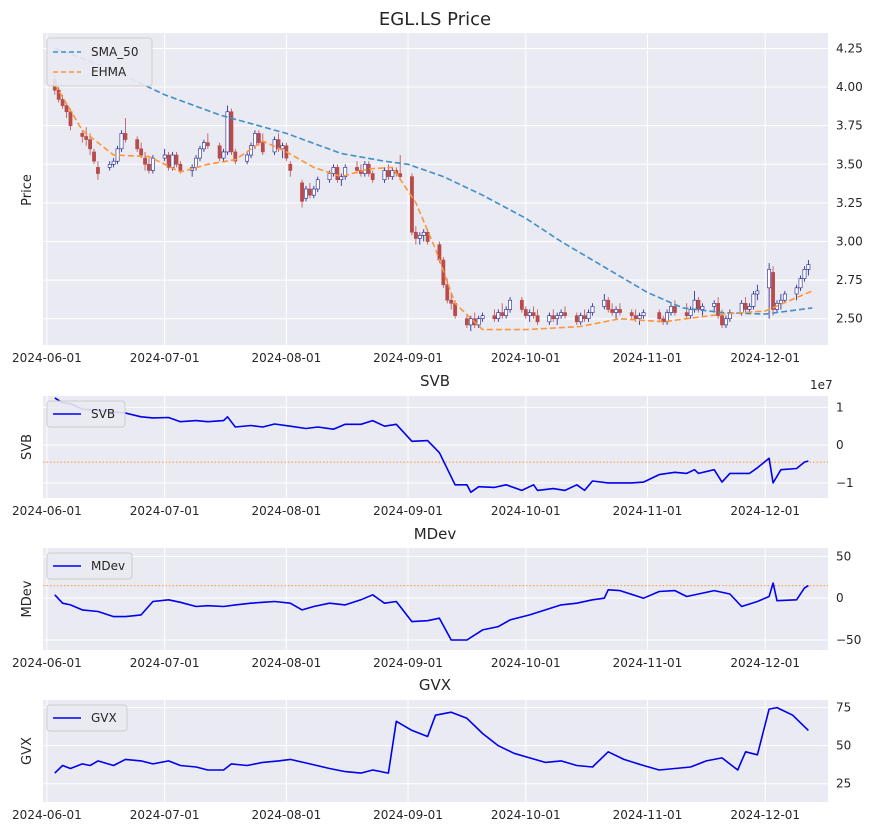 The width and height of the screenshot is (872, 837). I want to click on legend-gvx-label: GVX, so click(104, 718).